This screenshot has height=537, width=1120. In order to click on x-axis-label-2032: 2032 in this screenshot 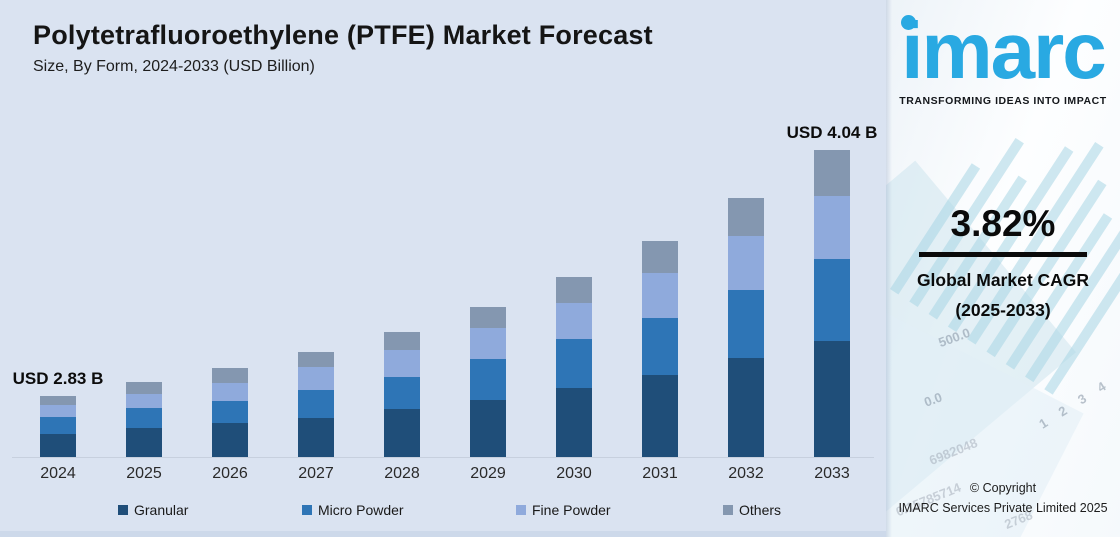, I will do `click(746, 473)`.